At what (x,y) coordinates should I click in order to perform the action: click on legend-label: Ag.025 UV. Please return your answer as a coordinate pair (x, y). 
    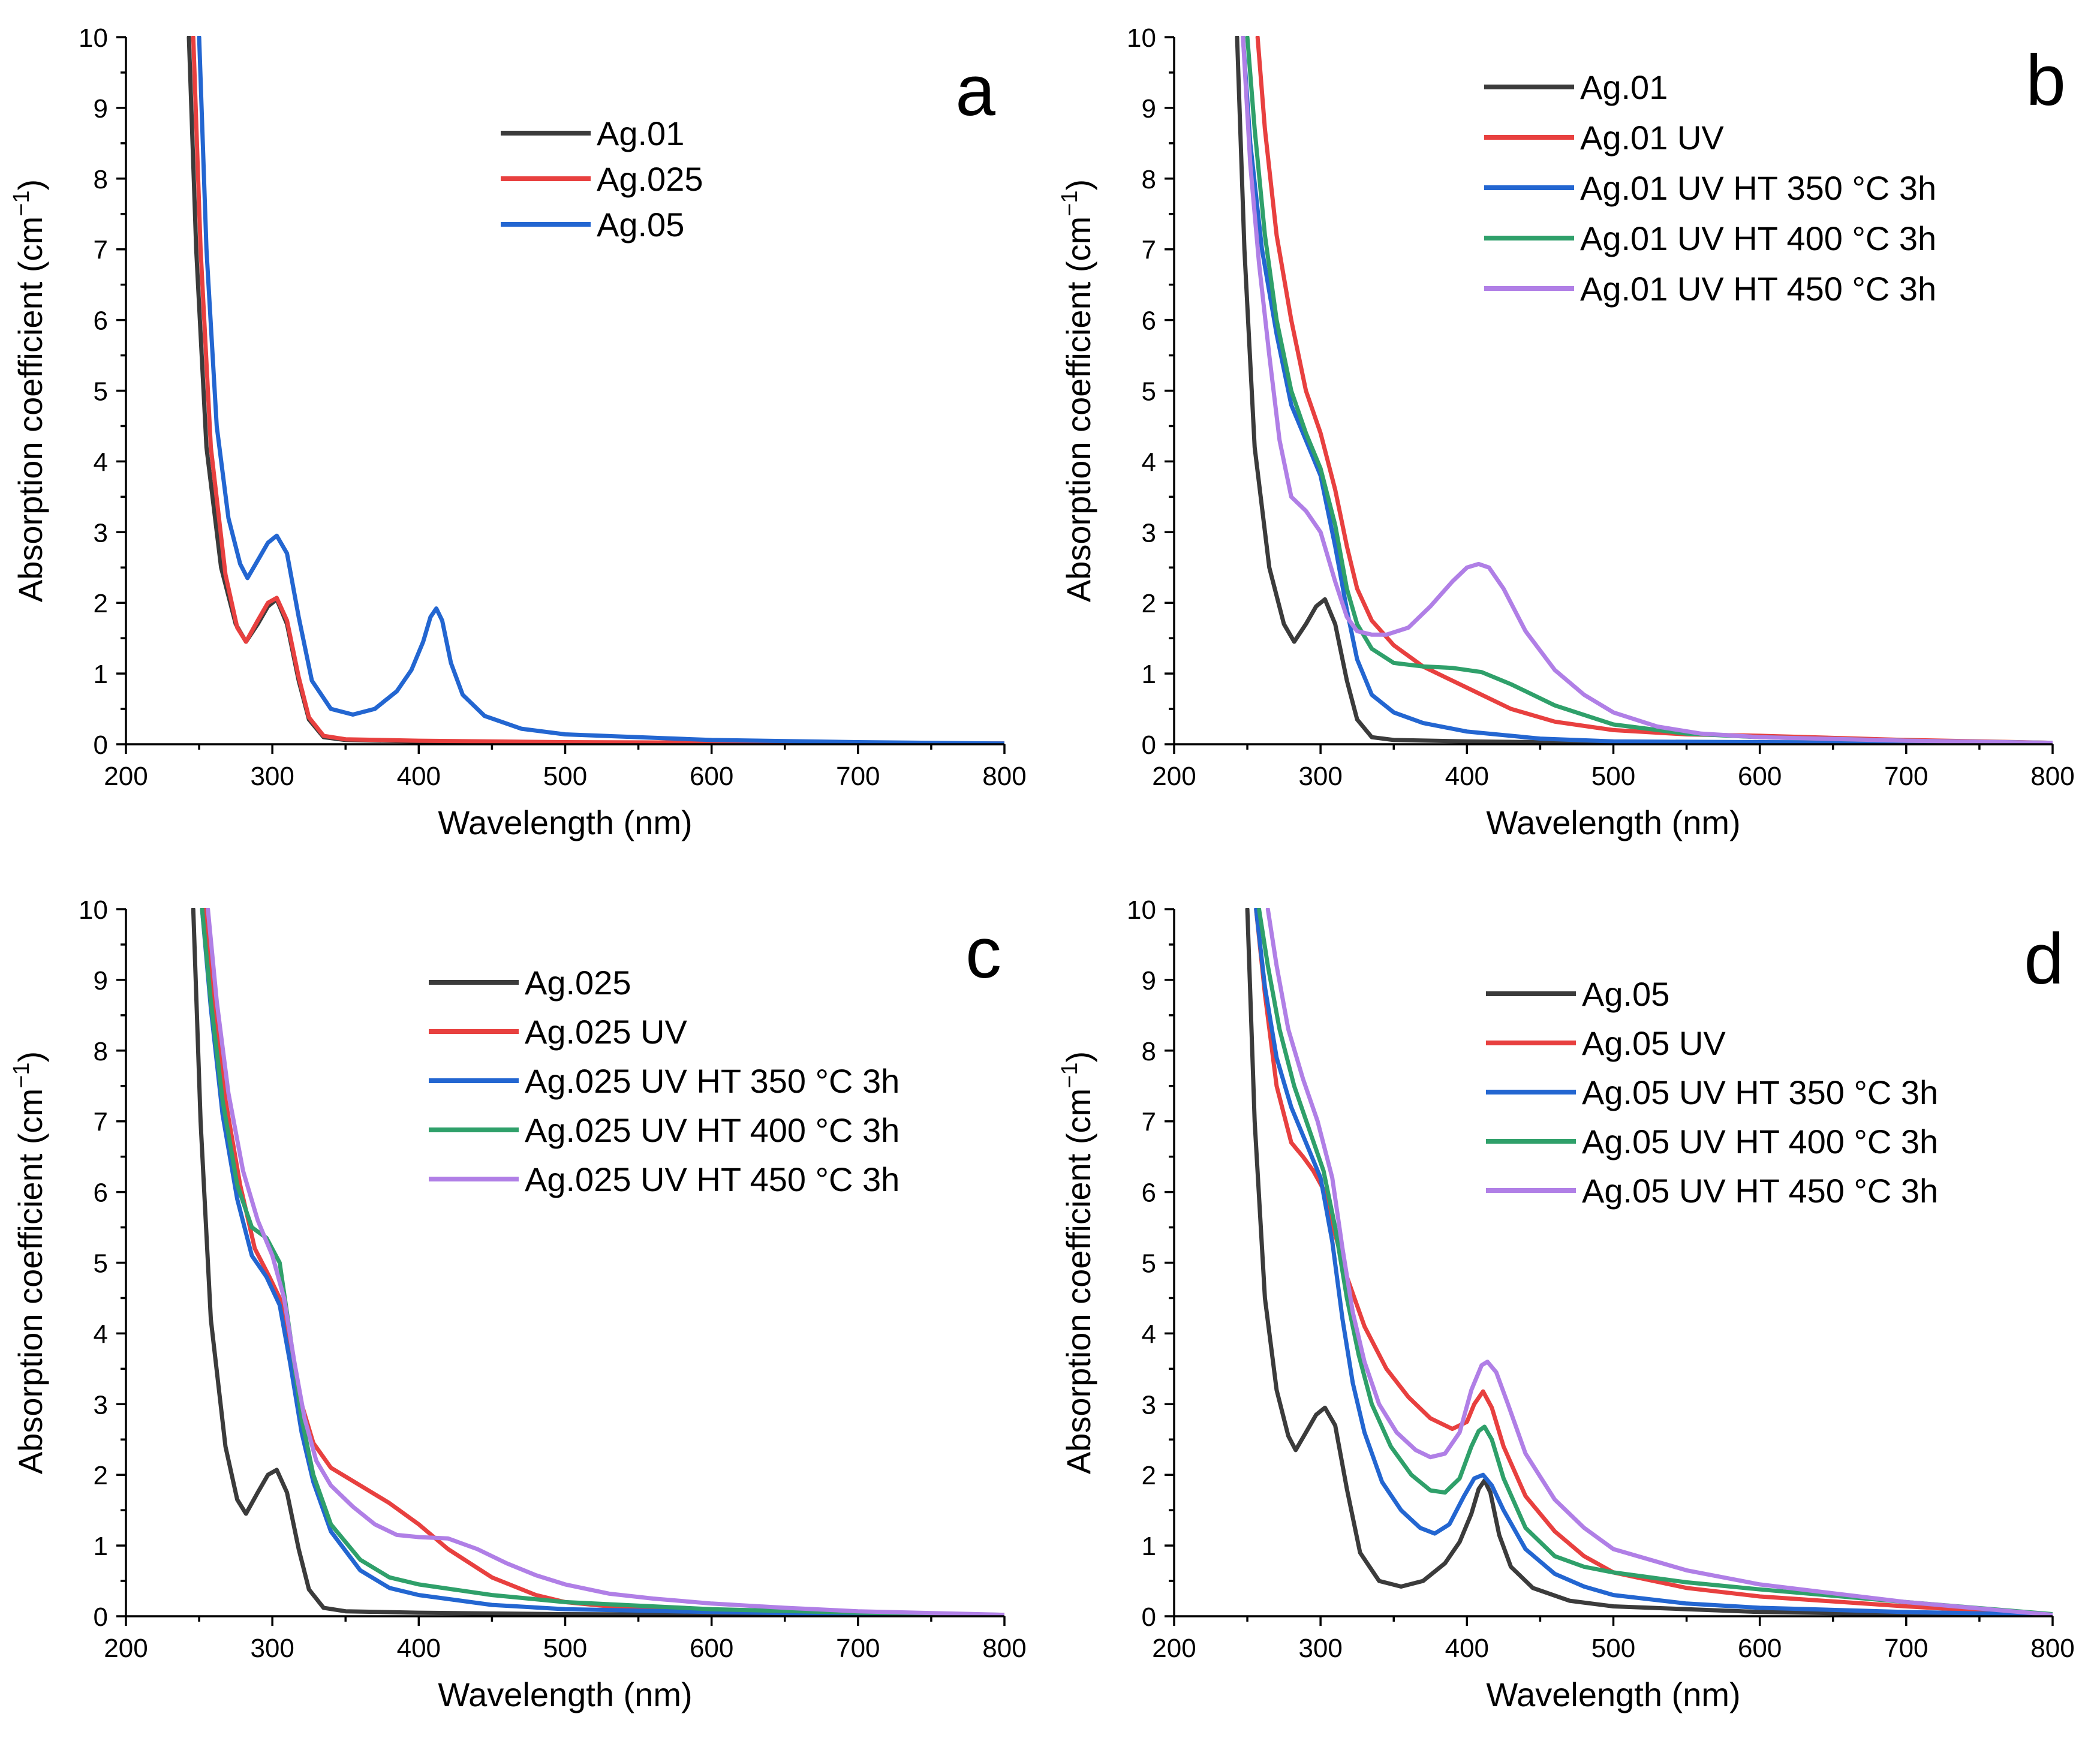
    Looking at the image, I should click on (606, 1032).